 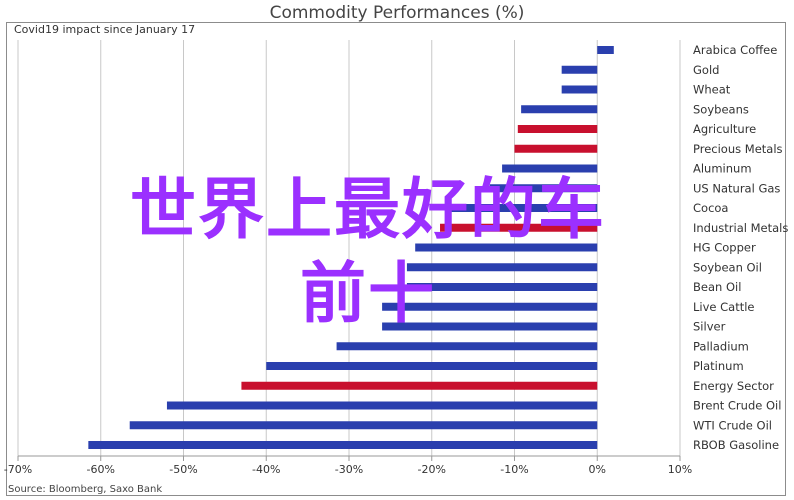 What do you see at coordinates (519, 227) in the screenshot?
I see `bar-industrial-metals` at bounding box center [519, 227].